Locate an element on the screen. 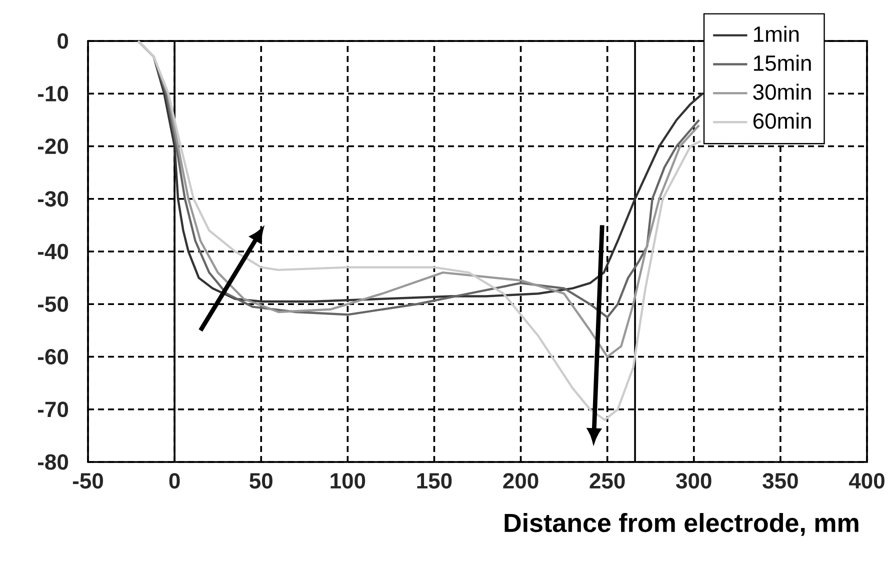 The height and width of the screenshot is (570, 894). x-tick-label: 200 is located at coordinates (520, 481).